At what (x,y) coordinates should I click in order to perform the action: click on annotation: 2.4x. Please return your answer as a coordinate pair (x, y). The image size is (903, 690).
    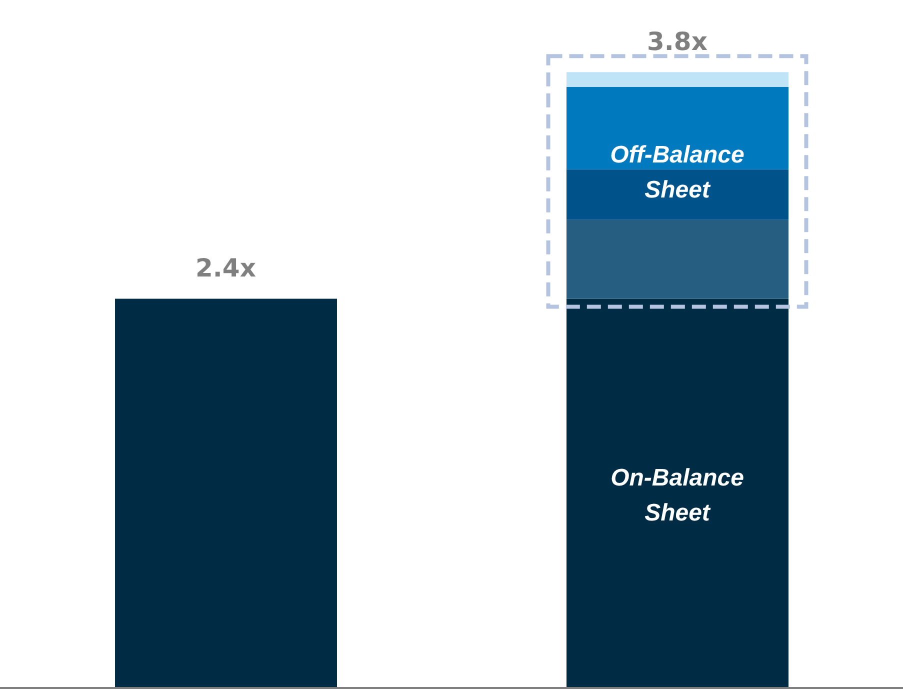
    Looking at the image, I should click on (226, 268).